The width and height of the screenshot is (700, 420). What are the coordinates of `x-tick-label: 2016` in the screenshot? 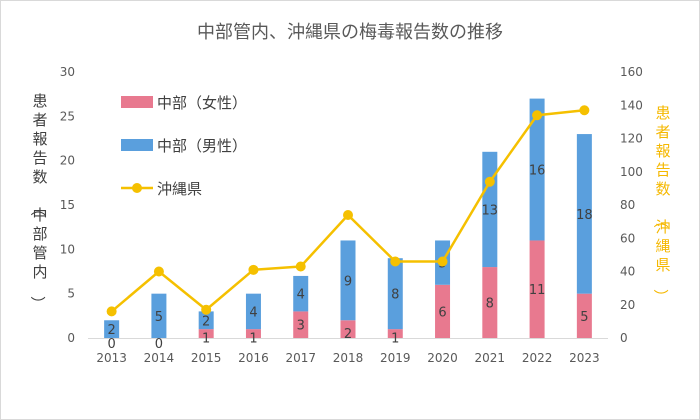 It's located at (253, 358).